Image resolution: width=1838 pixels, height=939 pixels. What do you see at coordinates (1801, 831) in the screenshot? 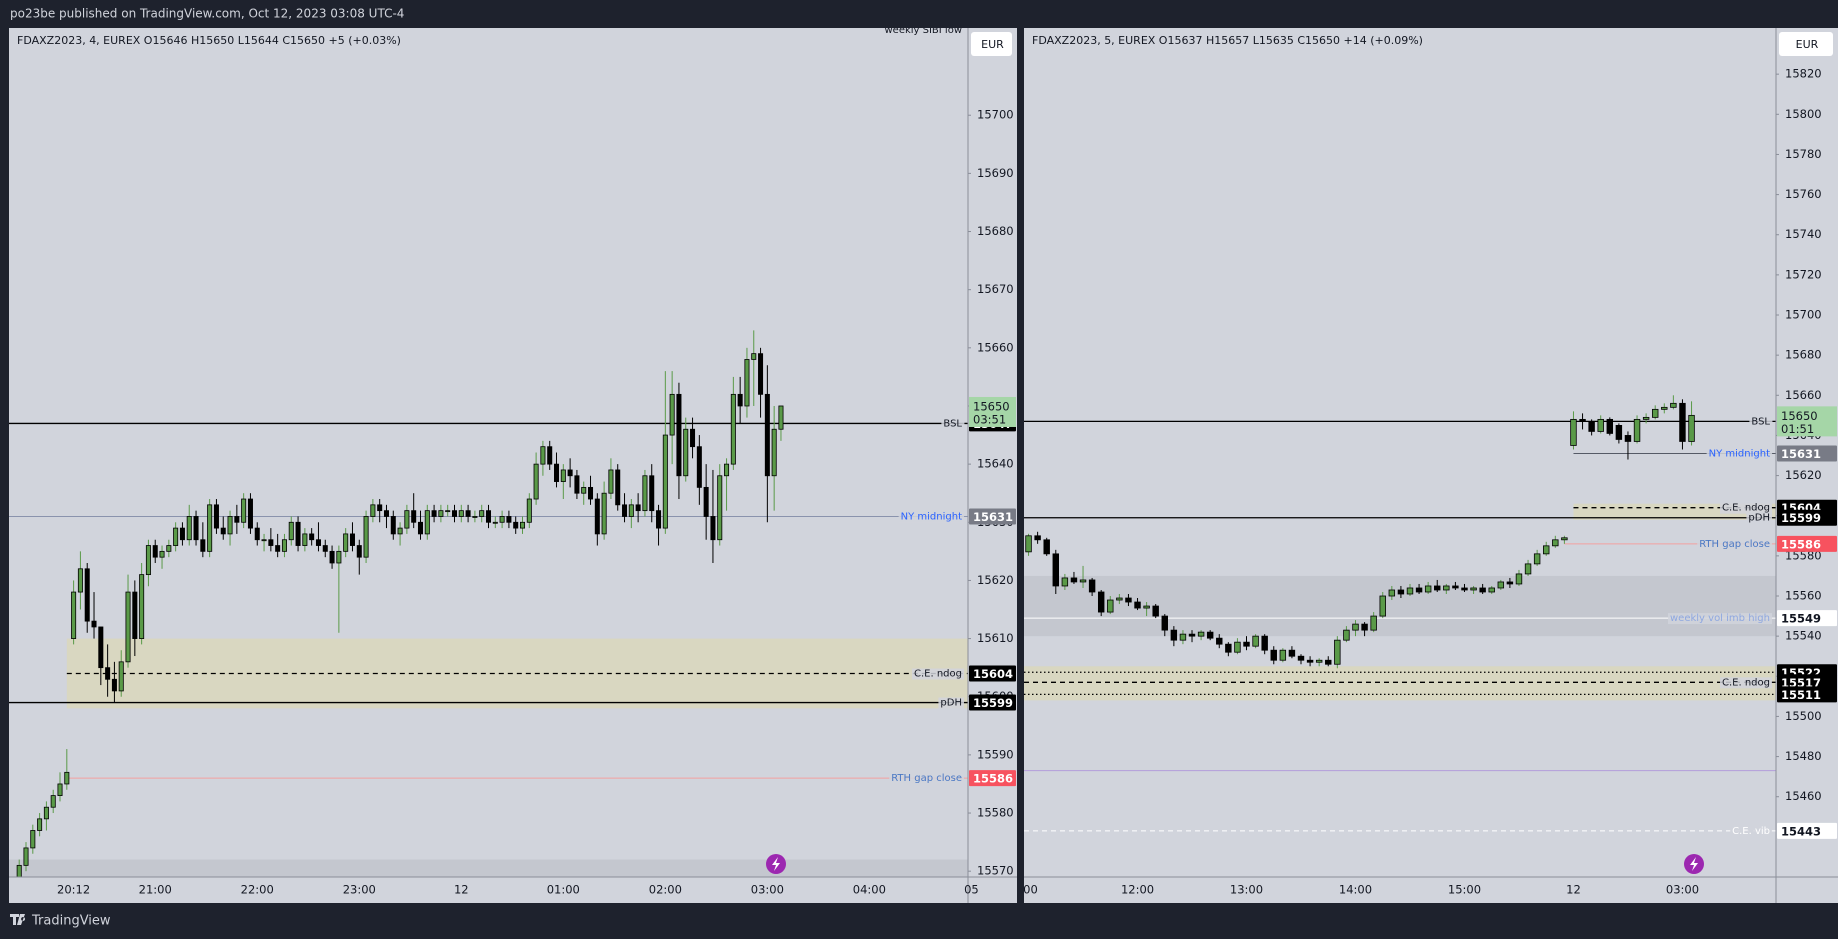
I see `price-badge-text: 15443` at bounding box center [1801, 831].